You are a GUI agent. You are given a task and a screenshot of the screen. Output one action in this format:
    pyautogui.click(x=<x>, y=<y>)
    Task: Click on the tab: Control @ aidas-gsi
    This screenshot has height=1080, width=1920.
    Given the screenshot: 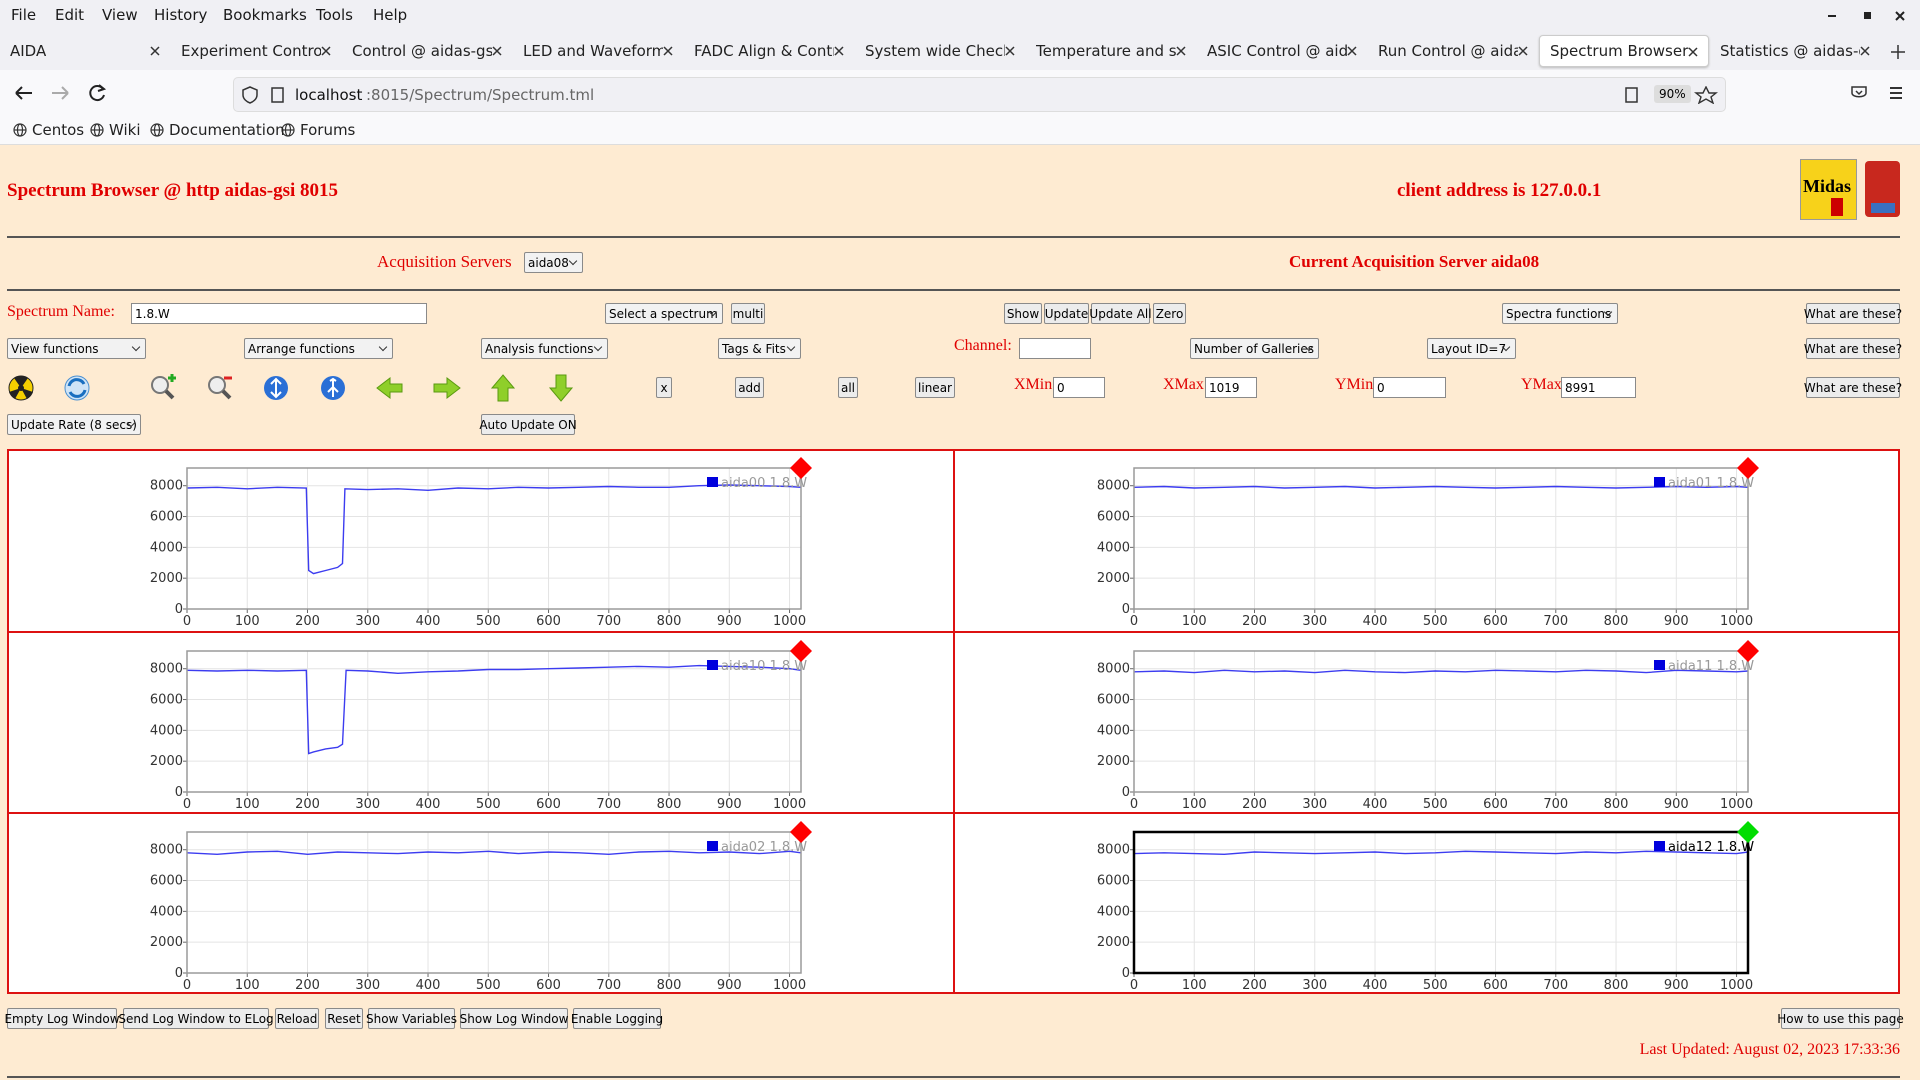 What is the action you would take?
    pyautogui.click(x=427, y=51)
    